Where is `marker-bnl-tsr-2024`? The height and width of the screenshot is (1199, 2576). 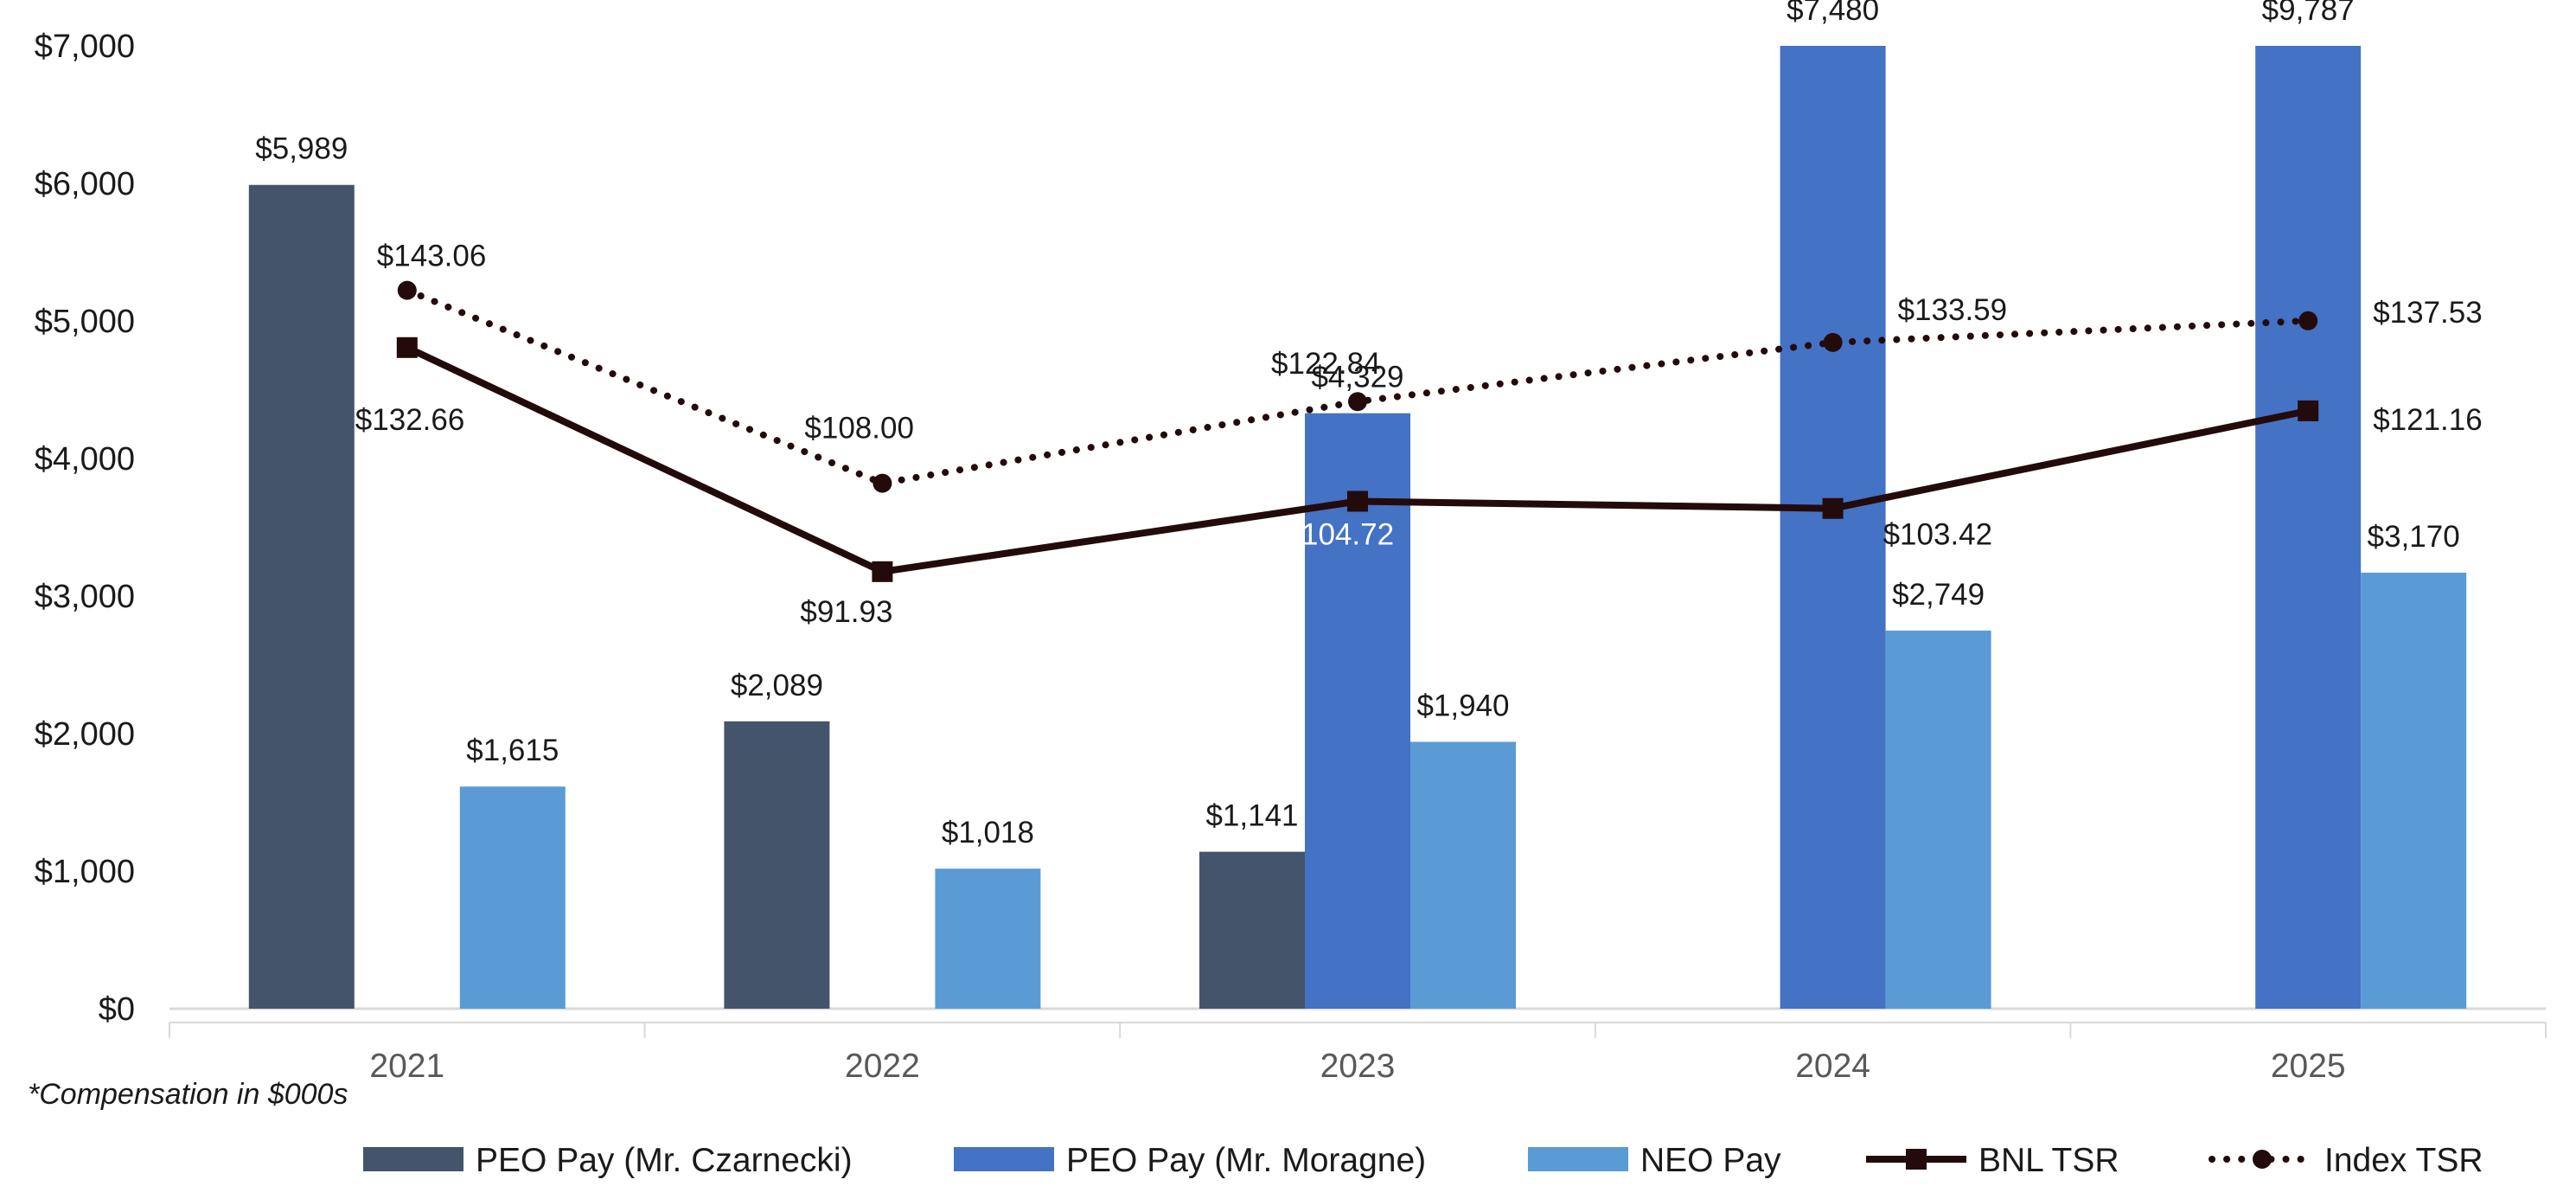
marker-bnl-tsr-2024 is located at coordinates (1833, 508).